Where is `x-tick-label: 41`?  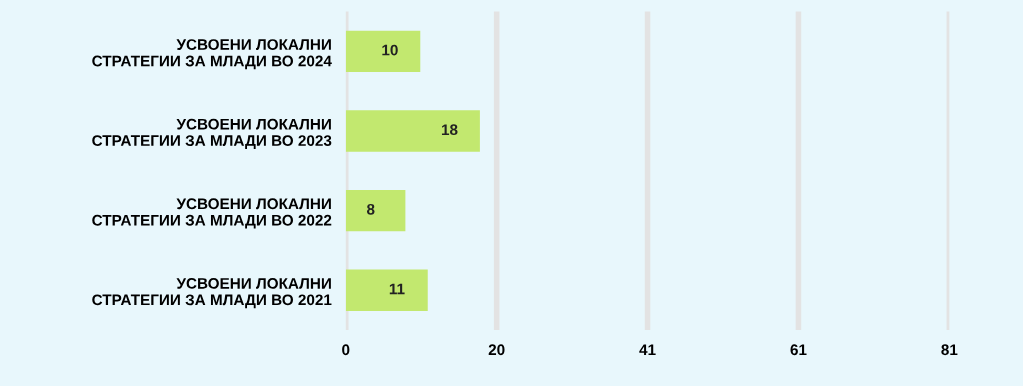
x-tick-label: 41 is located at coordinates (647, 349).